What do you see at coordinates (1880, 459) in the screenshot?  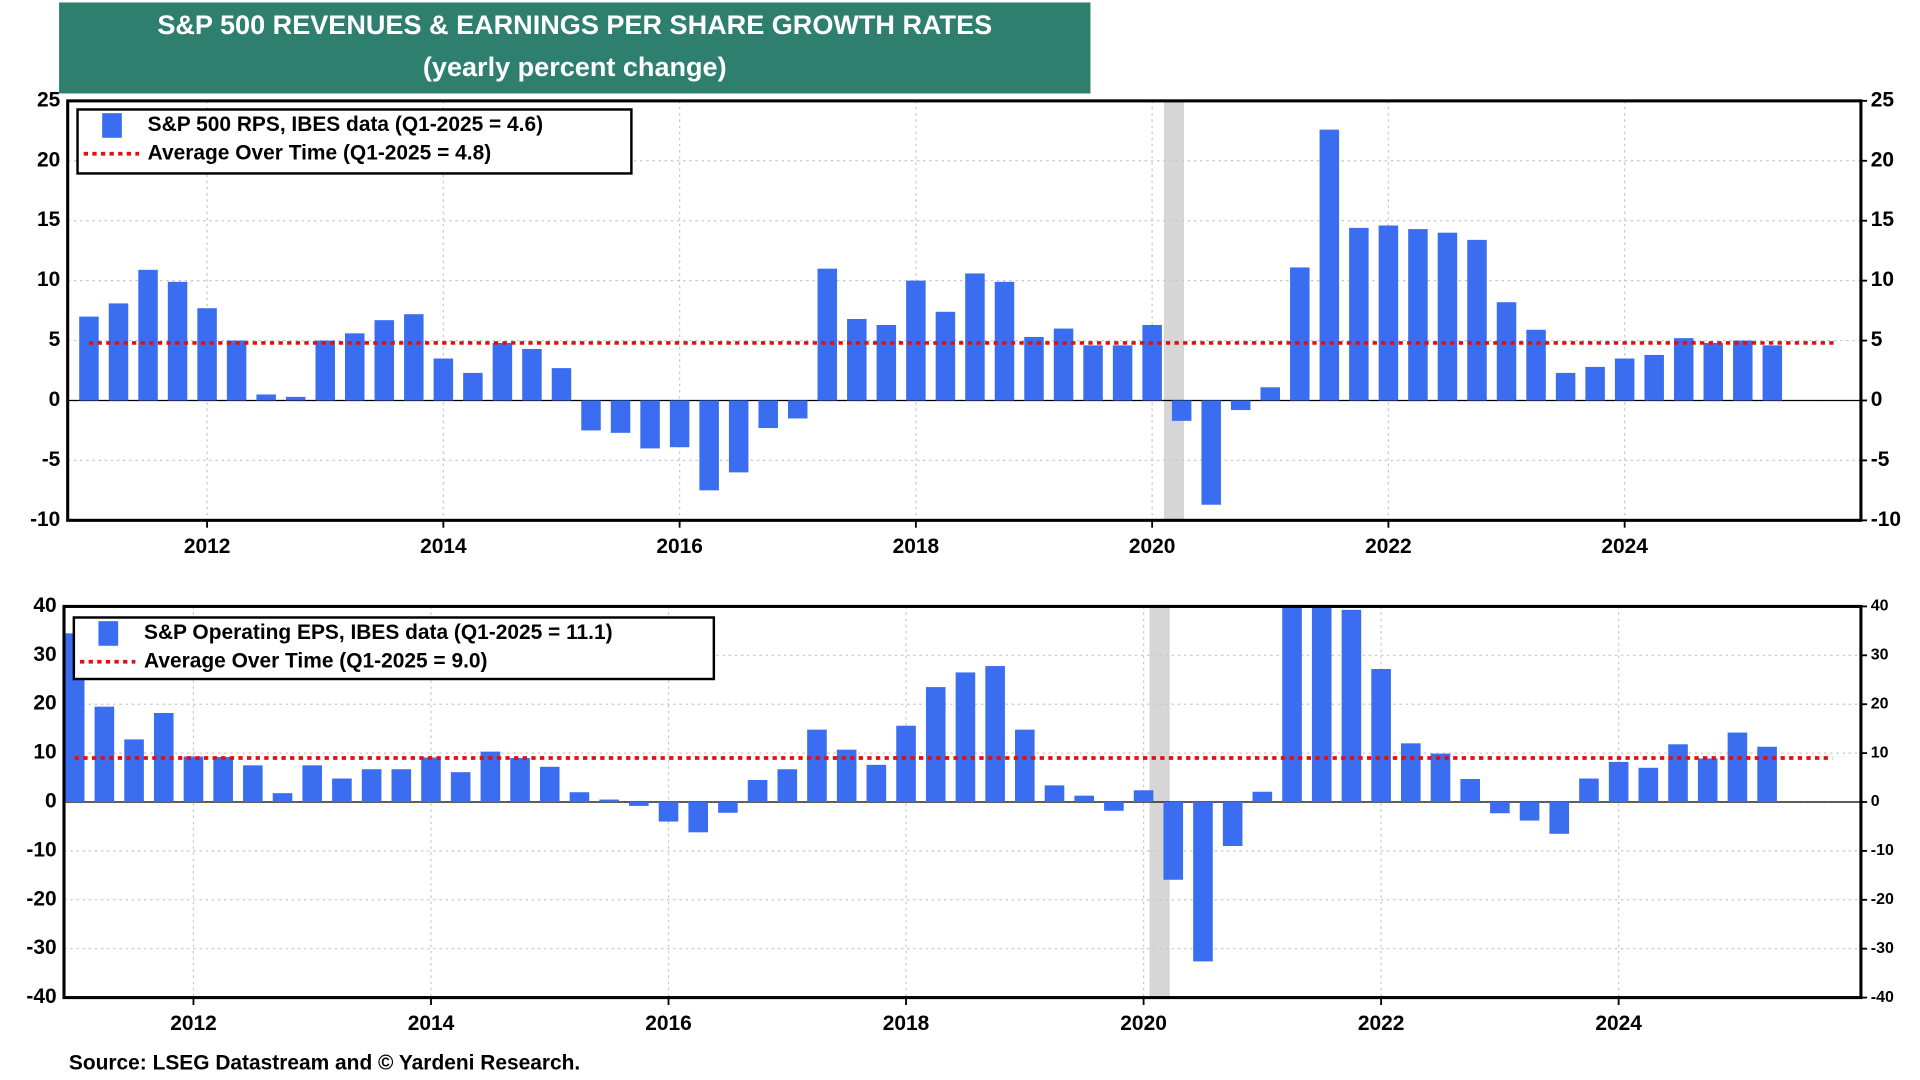 I see `y2-tick-label: -5` at bounding box center [1880, 459].